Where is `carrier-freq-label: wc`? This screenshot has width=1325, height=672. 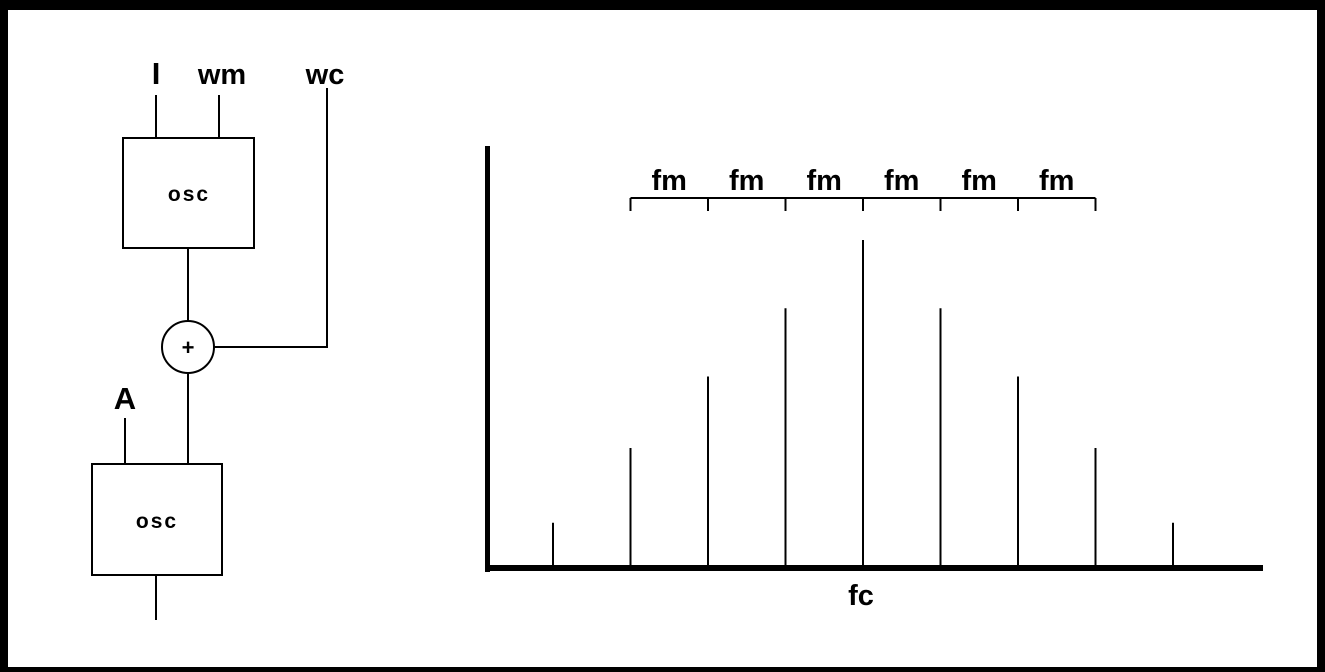 carrier-freq-label: wc is located at coordinates (325, 75).